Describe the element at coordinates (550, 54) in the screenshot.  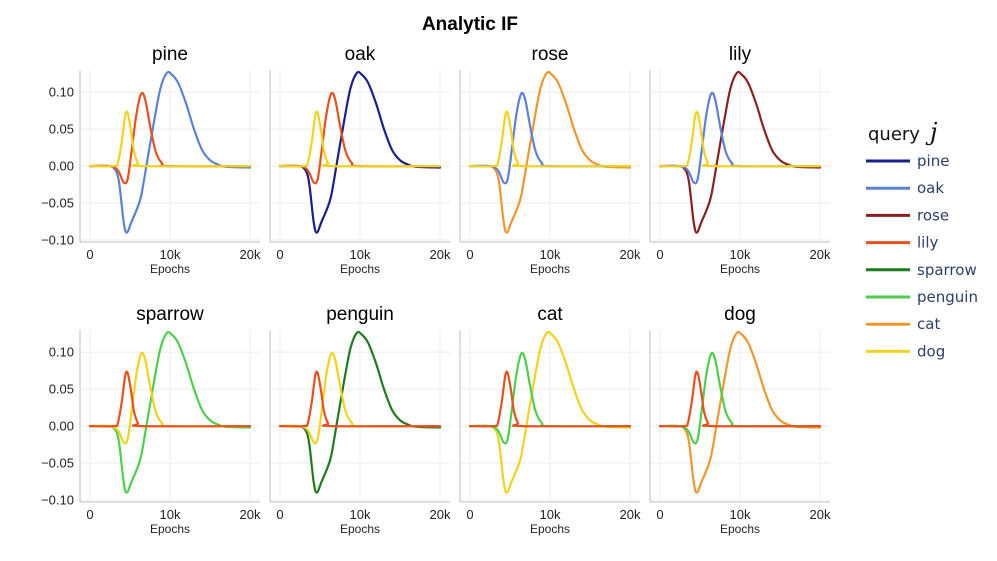
I see `panel-title: rose` at that location.